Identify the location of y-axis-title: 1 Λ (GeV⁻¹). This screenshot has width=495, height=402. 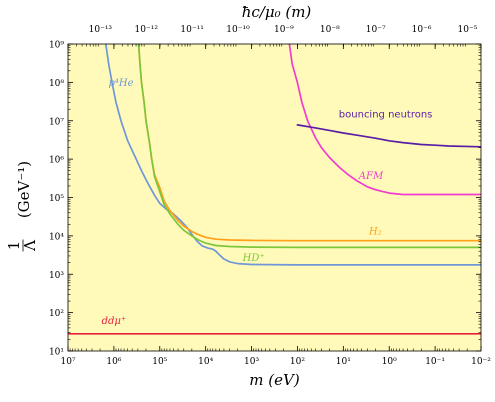
(22, 206).